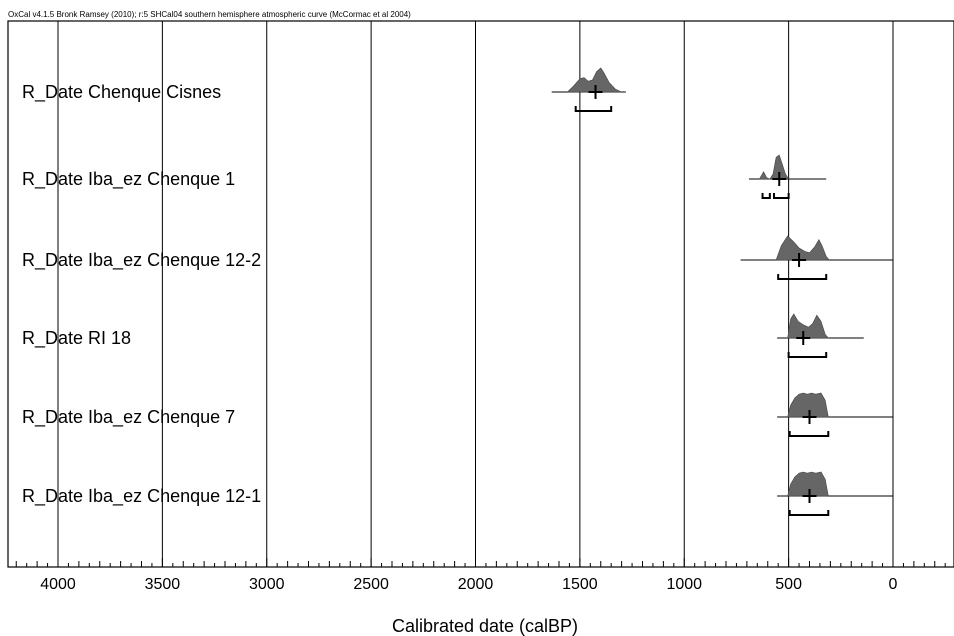  What do you see at coordinates (141, 496) in the screenshot?
I see `series-label: R_Date Iba_ez Chenque 12-1` at bounding box center [141, 496].